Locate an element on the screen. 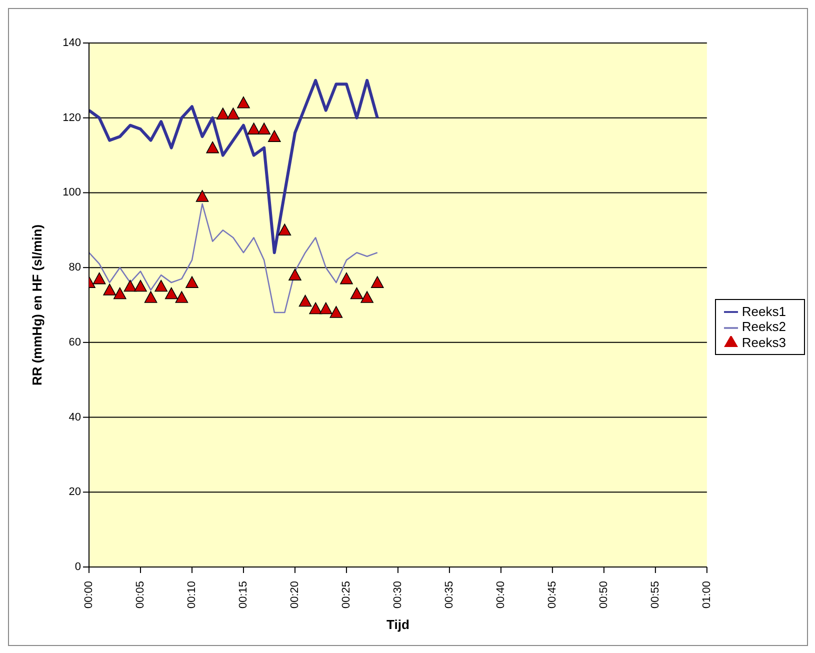 The image size is (815, 653). y-tick-label: 20 is located at coordinates (74, 492).